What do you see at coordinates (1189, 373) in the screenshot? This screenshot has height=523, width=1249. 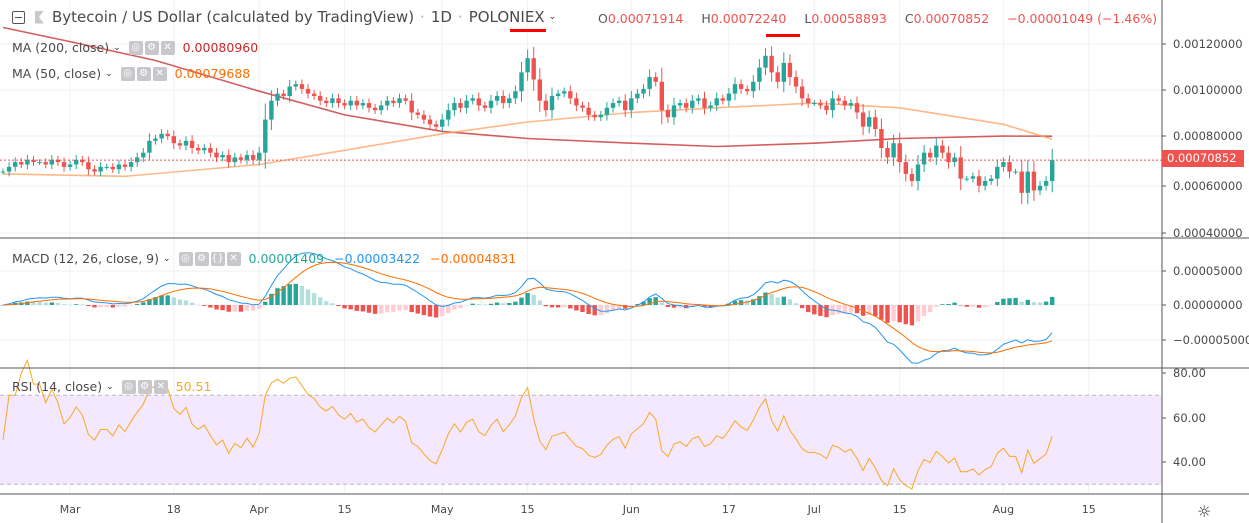 I see `rsi-tick: 80.00` at bounding box center [1189, 373].